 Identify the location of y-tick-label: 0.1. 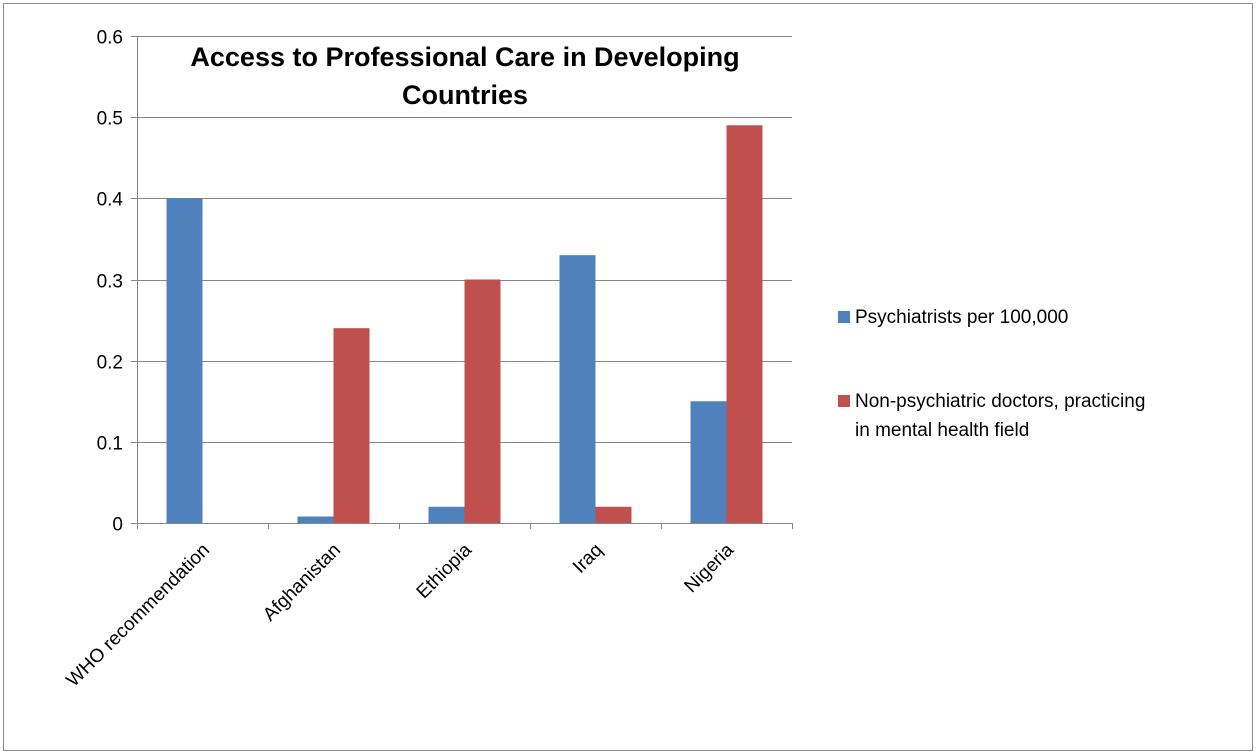
(110, 444).